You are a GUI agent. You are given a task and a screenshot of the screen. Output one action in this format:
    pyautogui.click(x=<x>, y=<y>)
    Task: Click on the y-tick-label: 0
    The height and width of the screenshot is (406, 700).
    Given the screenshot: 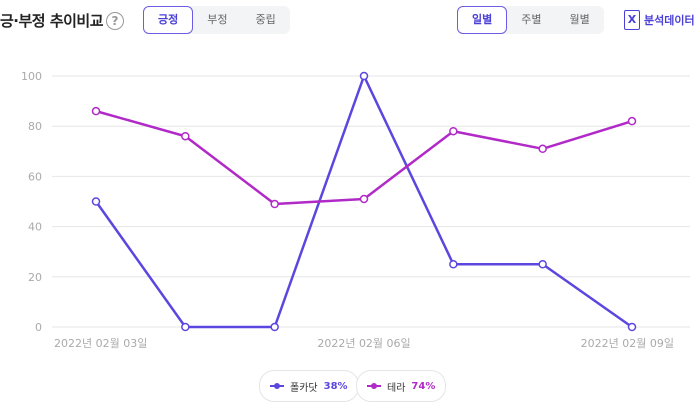 What is the action you would take?
    pyautogui.click(x=38, y=327)
    